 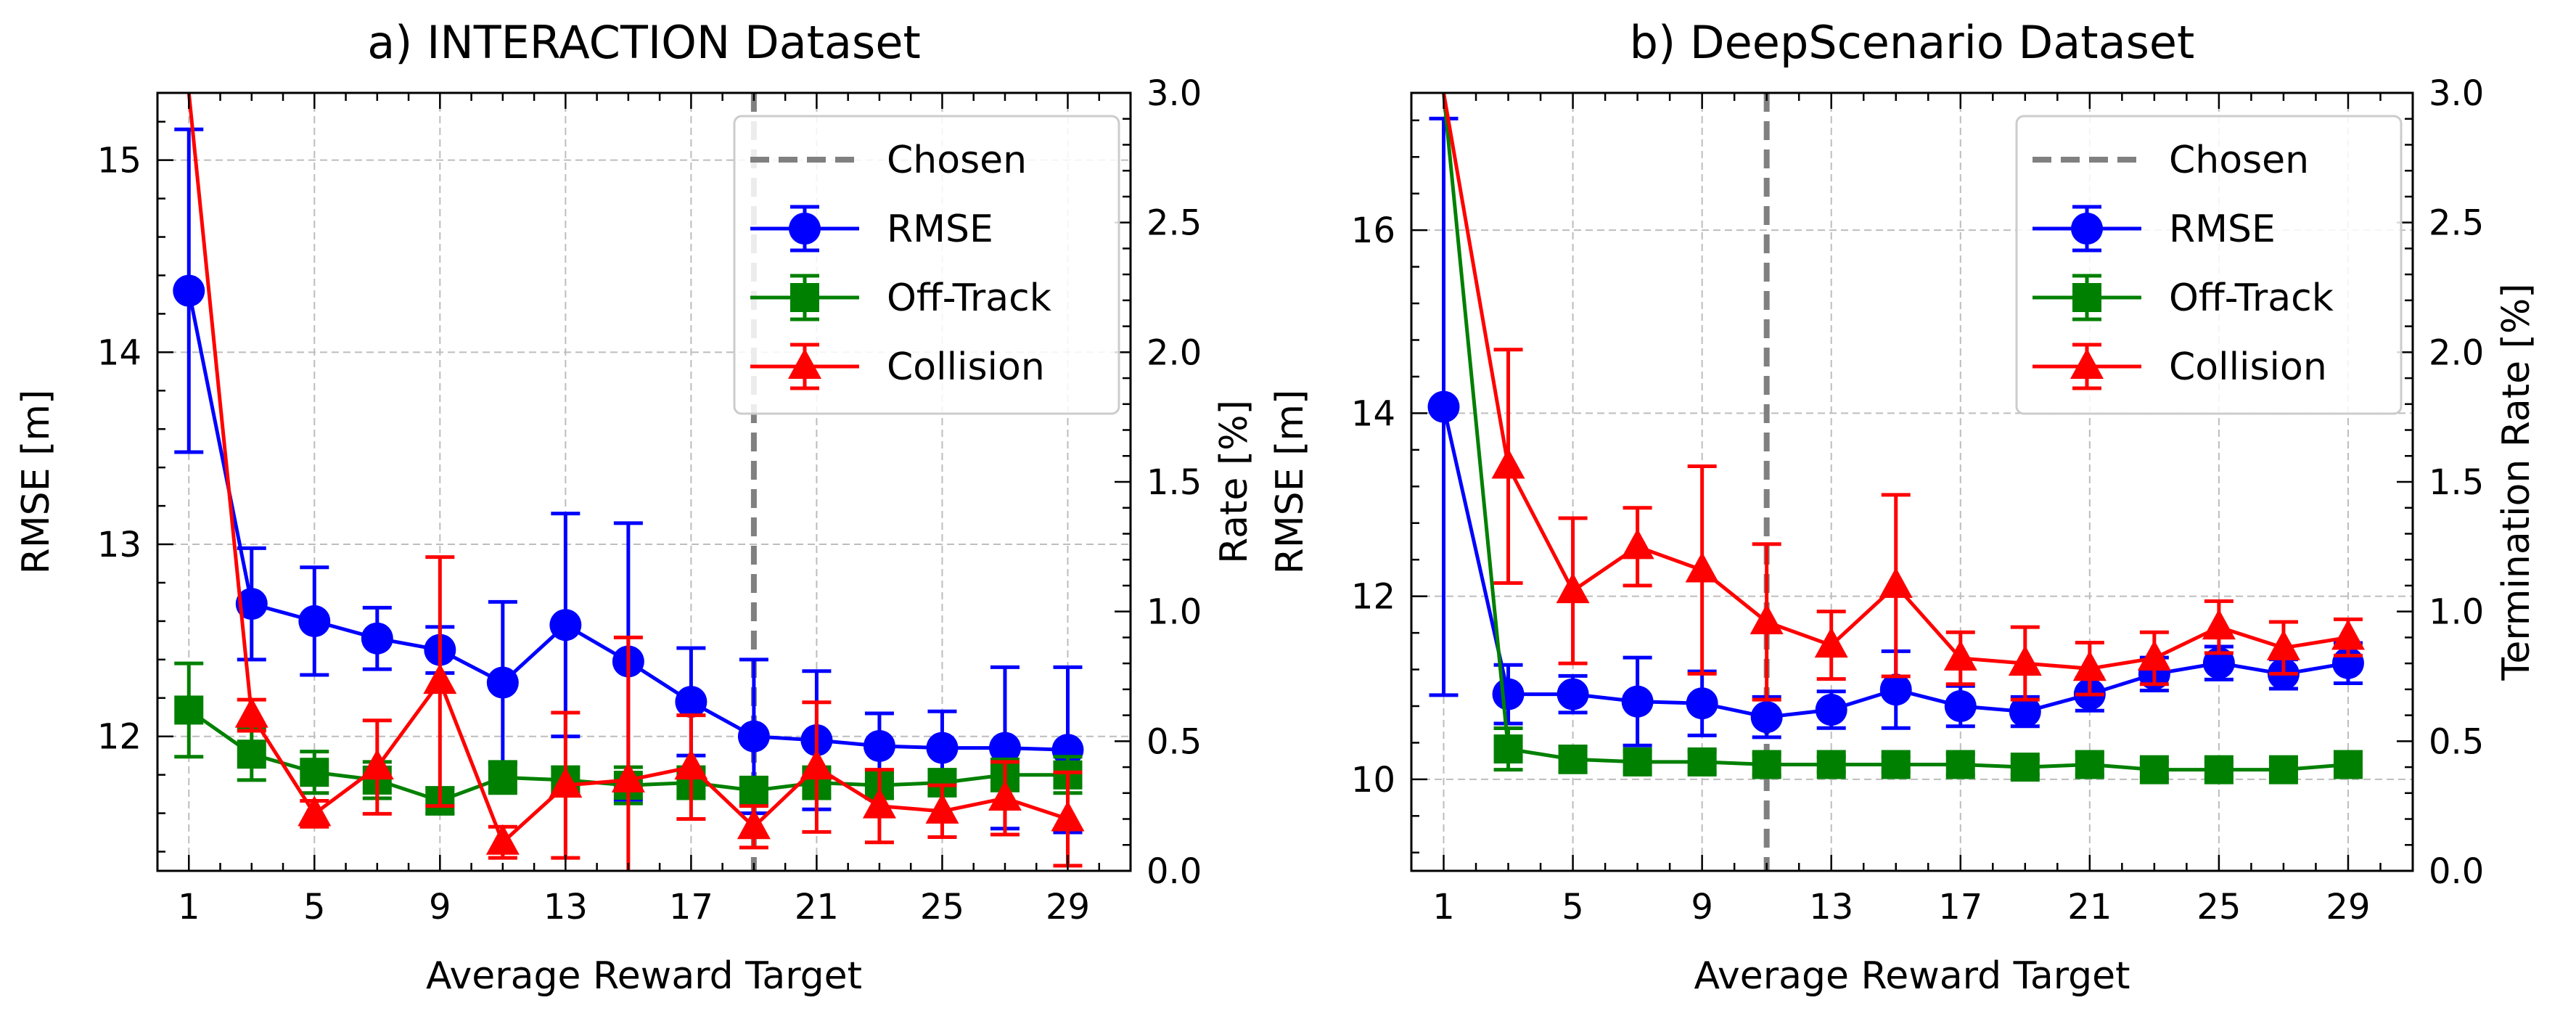 I want to click on y-tick-label: 16, so click(x=1373, y=230).